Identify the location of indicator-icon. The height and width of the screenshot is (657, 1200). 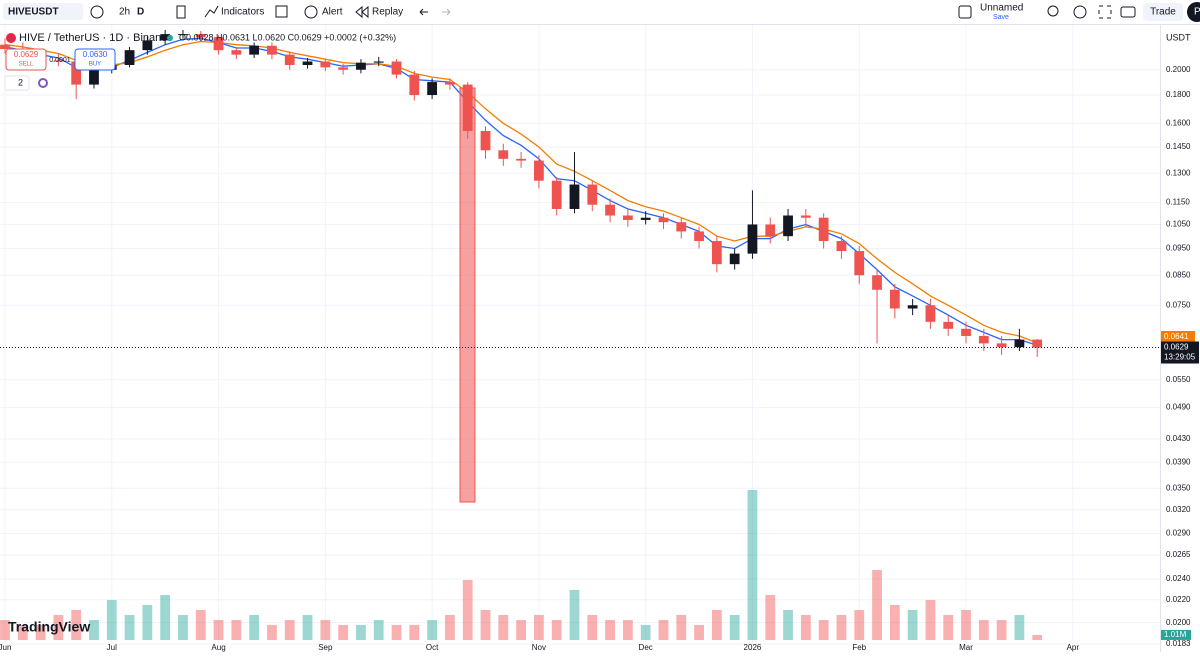
(43, 83).